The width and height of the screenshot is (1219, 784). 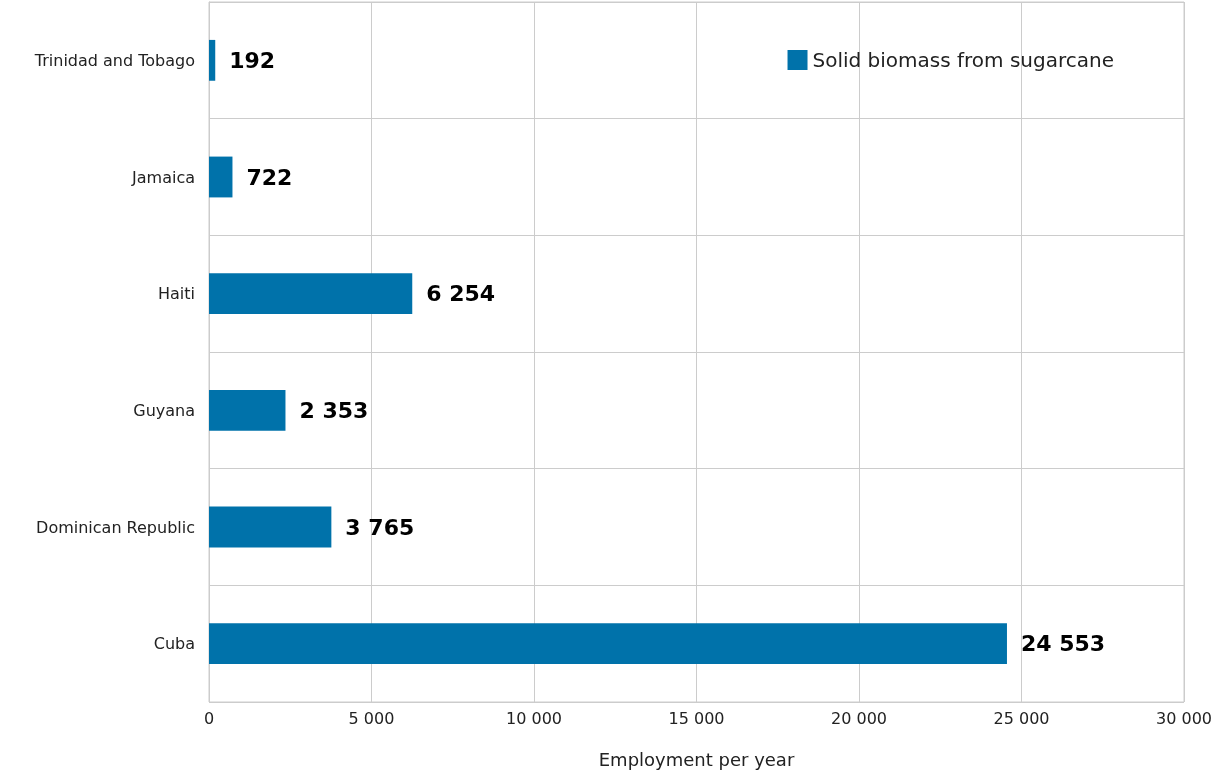 I want to click on data-label: 722, so click(x=269, y=177).